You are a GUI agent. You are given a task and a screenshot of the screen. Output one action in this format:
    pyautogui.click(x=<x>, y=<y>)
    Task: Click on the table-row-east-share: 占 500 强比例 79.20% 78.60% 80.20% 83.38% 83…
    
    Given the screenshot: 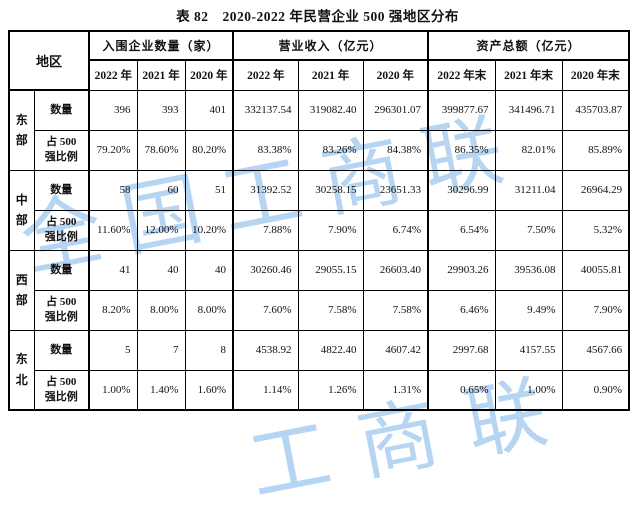 What is the action you would take?
    pyautogui.click(x=319, y=150)
    